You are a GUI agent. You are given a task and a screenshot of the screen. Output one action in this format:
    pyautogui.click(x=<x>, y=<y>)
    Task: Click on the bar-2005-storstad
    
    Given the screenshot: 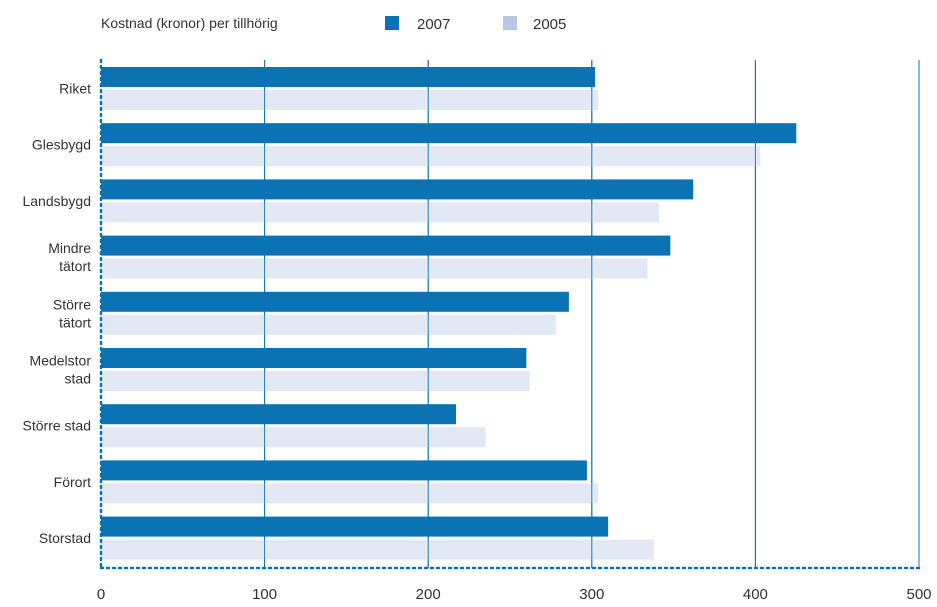 What is the action you would take?
    pyautogui.click(x=377, y=549)
    